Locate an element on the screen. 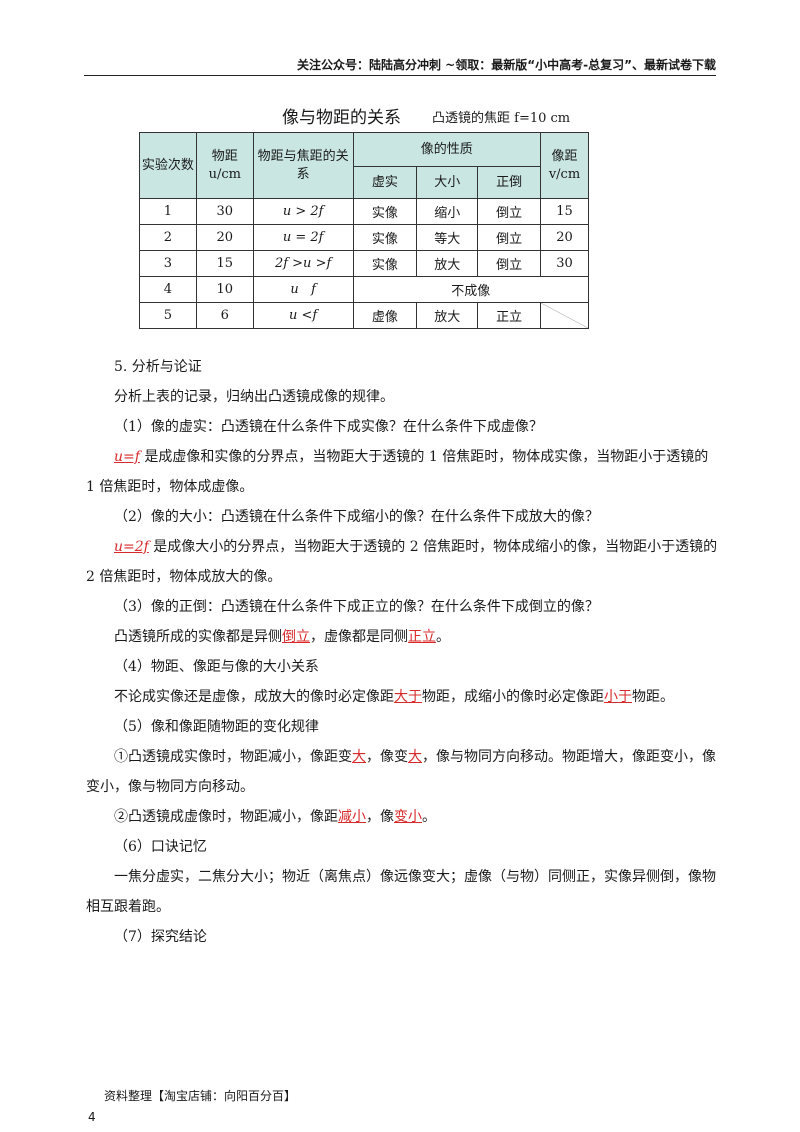  header-image-nature: 像的性质 is located at coordinates (446, 149).